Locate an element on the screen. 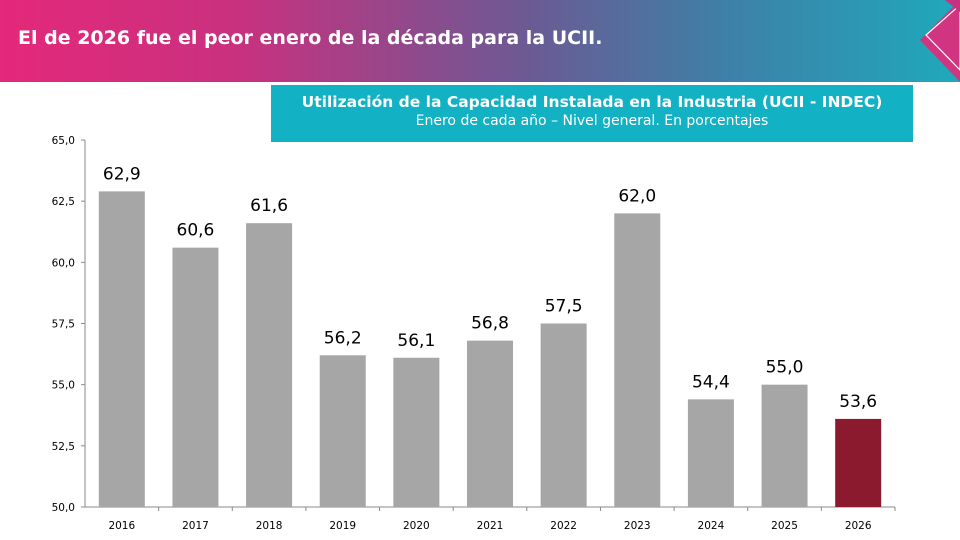  data-label-2017: 60,6 is located at coordinates (196, 231).